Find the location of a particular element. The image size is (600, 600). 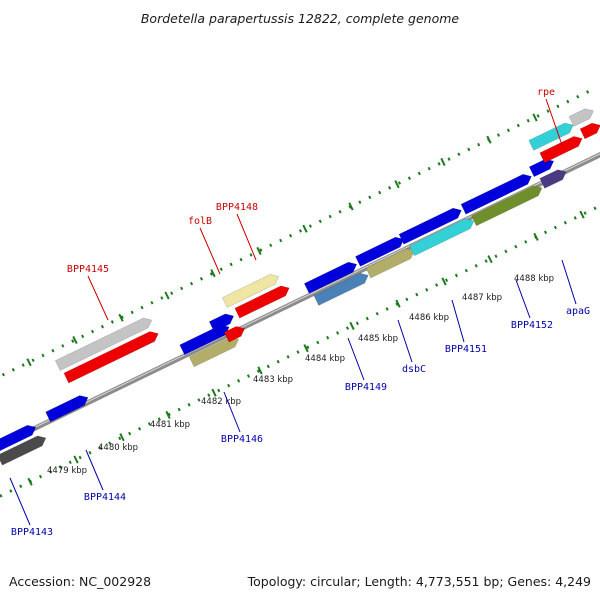

gene-bpp4143-block is located at coordinates (18, 438).